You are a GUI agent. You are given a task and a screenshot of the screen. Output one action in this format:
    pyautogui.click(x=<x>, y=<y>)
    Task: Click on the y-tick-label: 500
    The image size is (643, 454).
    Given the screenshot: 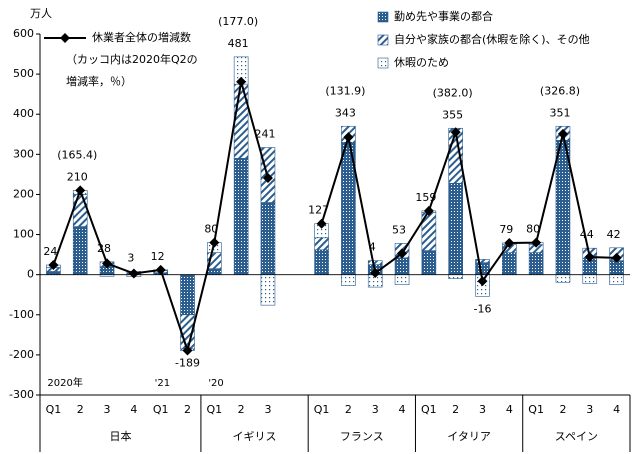 What is the action you would take?
    pyautogui.click(x=23, y=73)
    